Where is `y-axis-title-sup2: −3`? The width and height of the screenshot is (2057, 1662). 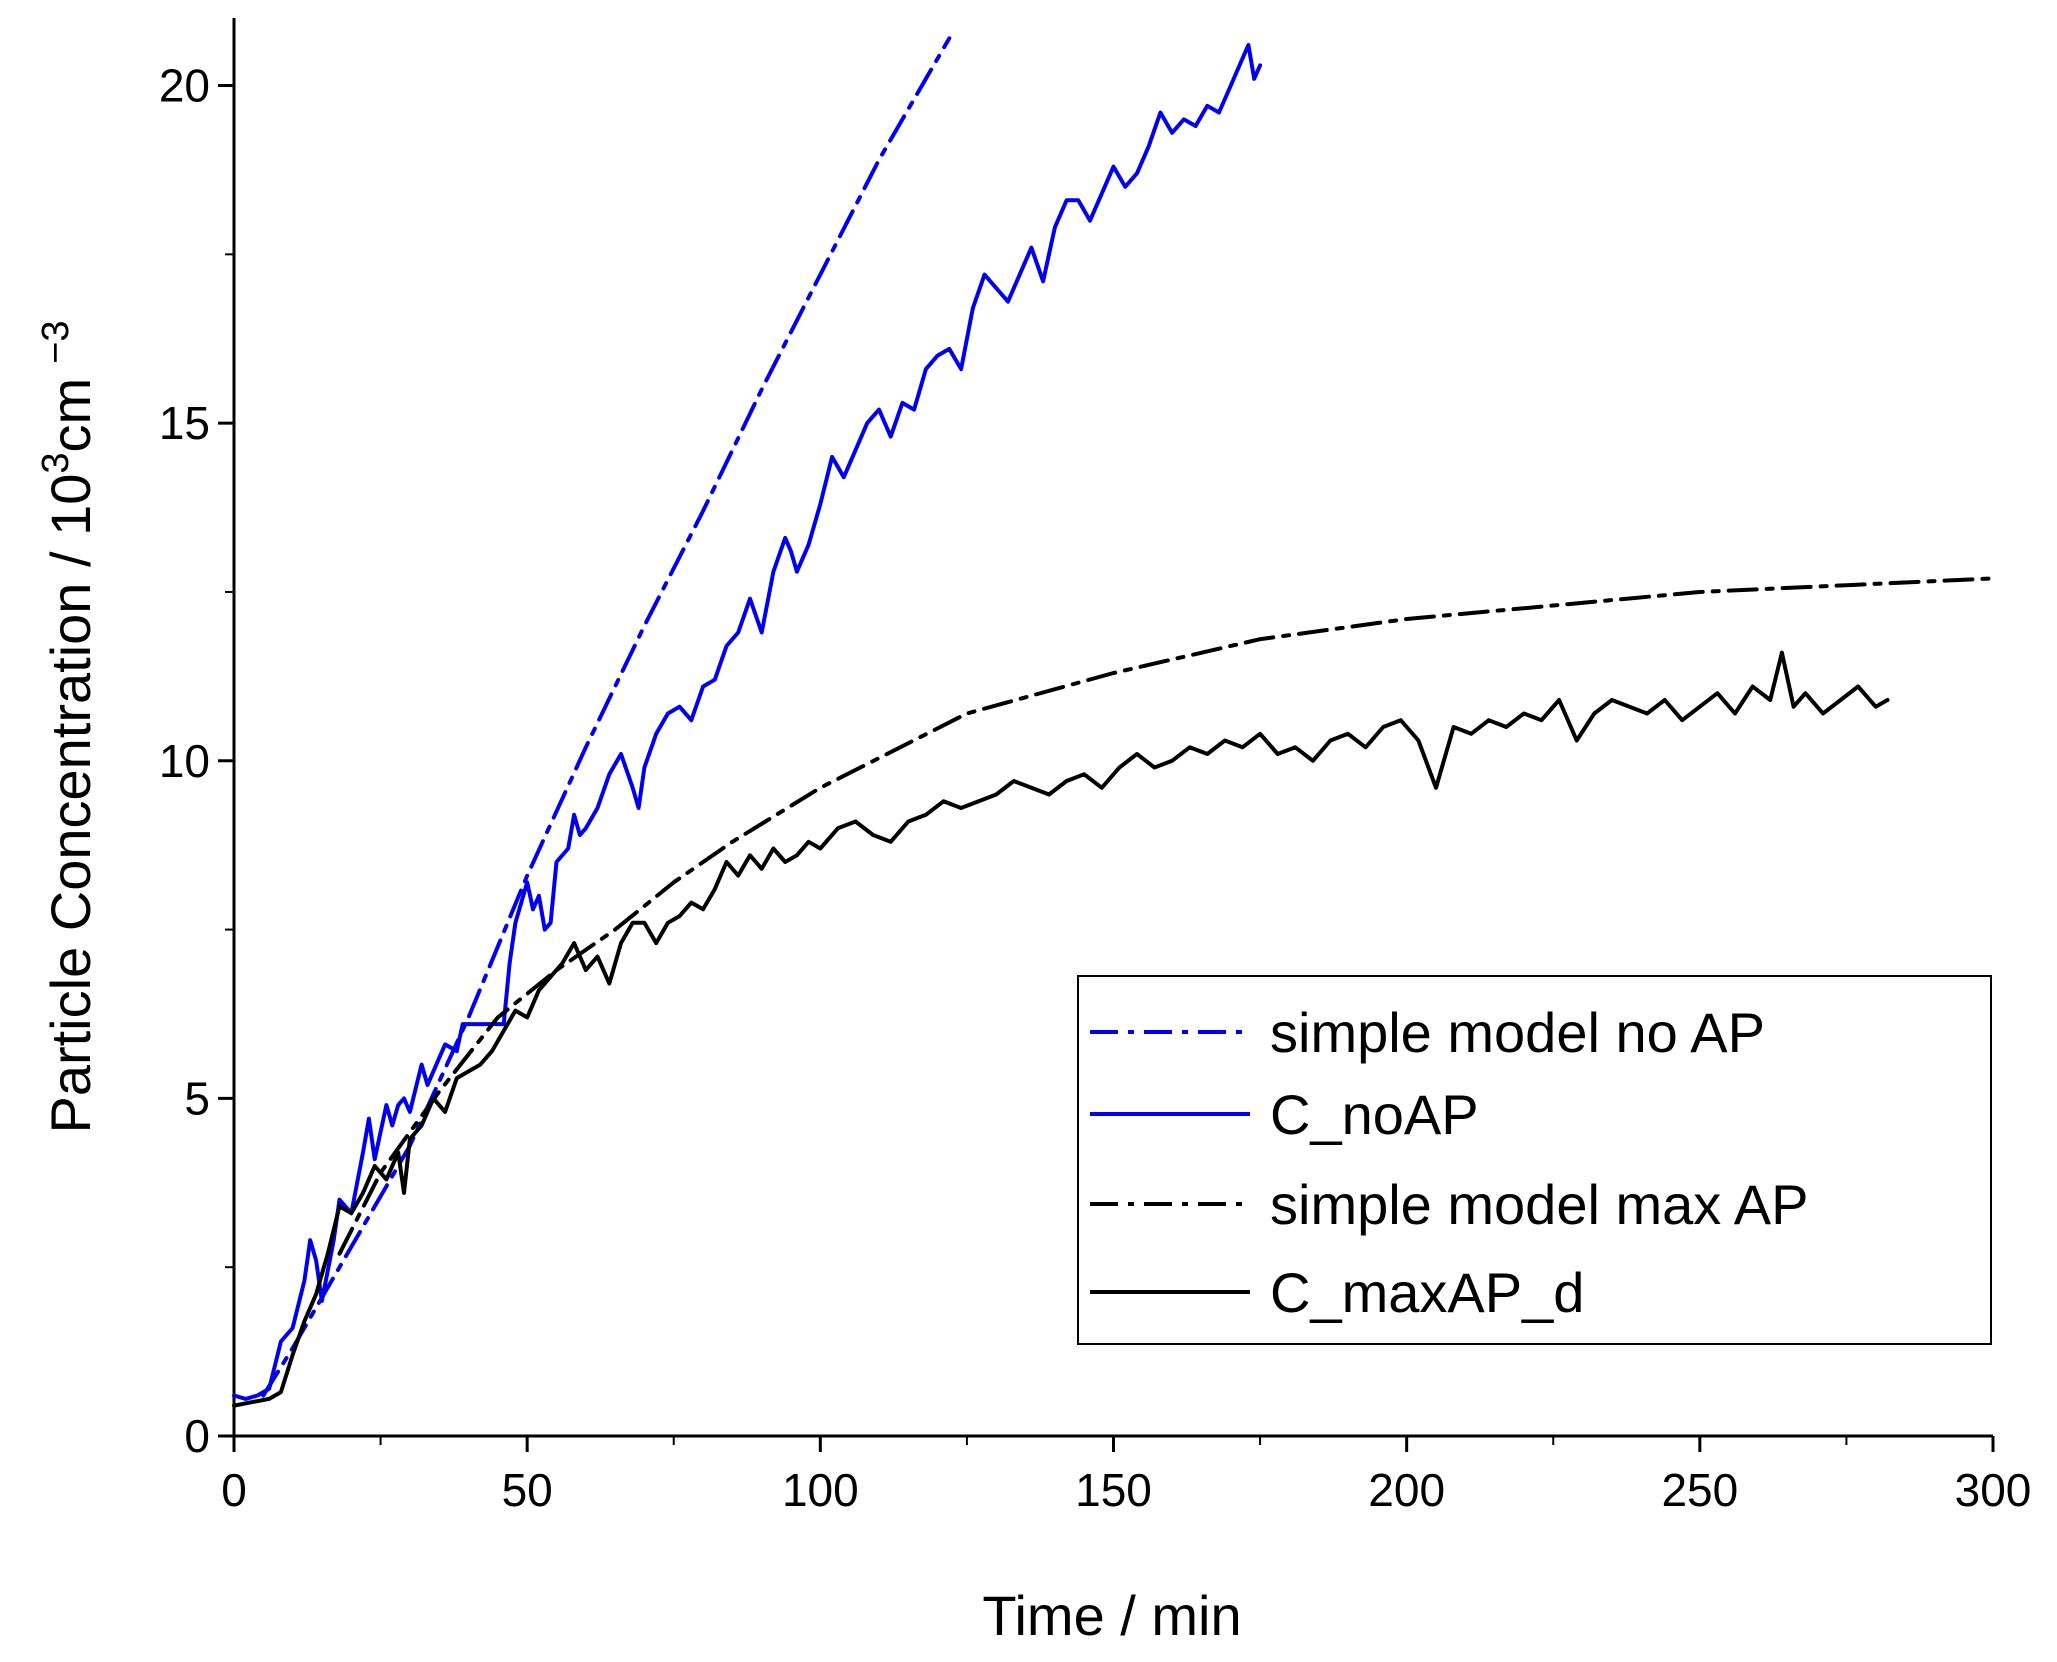 y-axis-title-sup2: −3 is located at coordinates (56, 341).